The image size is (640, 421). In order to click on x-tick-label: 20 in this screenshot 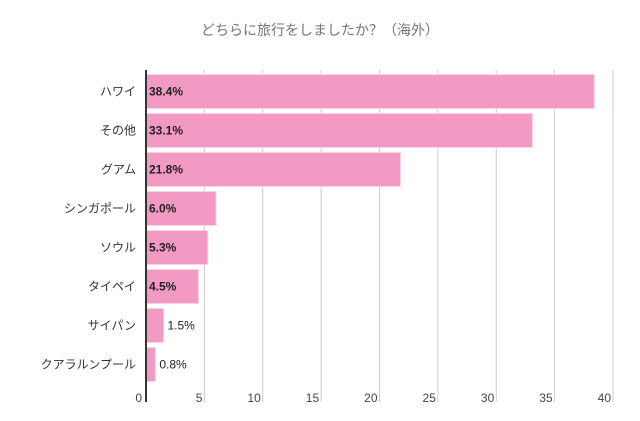, I will do `click(371, 398)`.